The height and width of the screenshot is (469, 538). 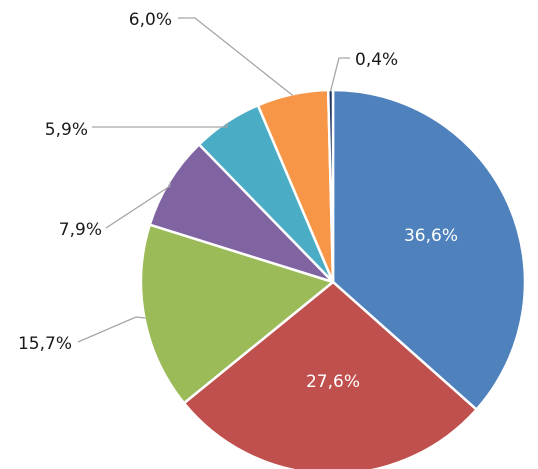 What do you see at coordinates (80, 230) in the screenshot?
I see `data-label-4: 7,9%` at bounding box center [80, 230].